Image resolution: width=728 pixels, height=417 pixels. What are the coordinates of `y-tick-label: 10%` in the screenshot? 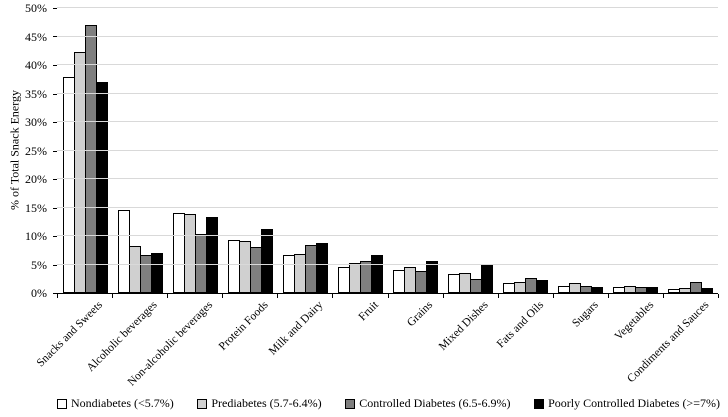 It's located at (36, 236).